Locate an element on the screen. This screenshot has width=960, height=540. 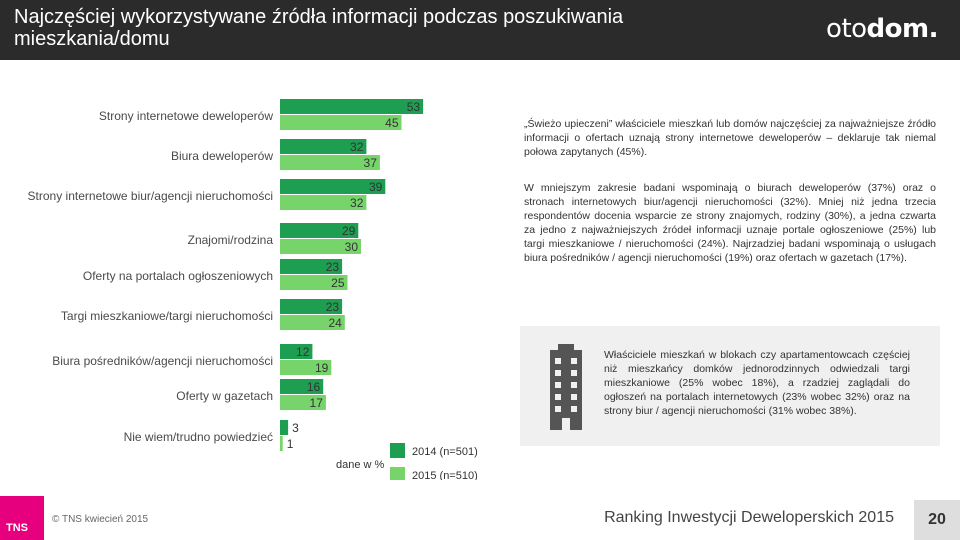
category-label: Znajomi/rodzina is located at coordinates (231, 240).